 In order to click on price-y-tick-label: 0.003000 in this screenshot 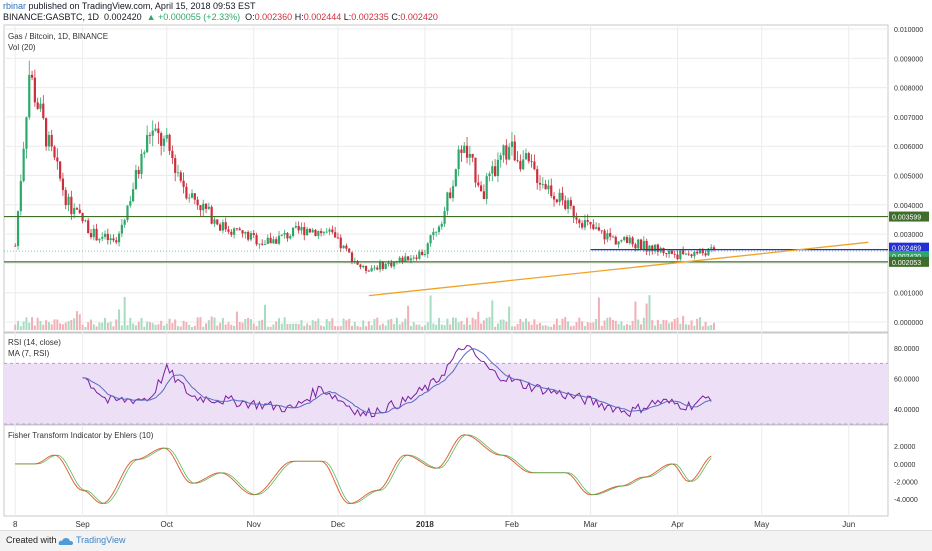, I will do `click(908, 235)`.